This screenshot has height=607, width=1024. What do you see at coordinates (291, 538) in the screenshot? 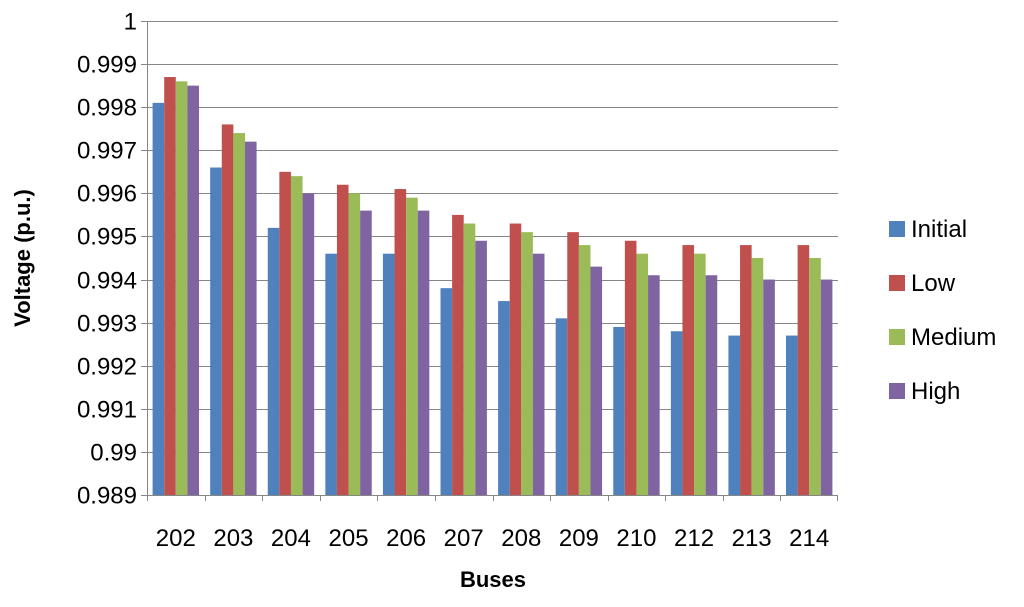
I see `x-tick-label: 204` at bounding box center [291, 538].